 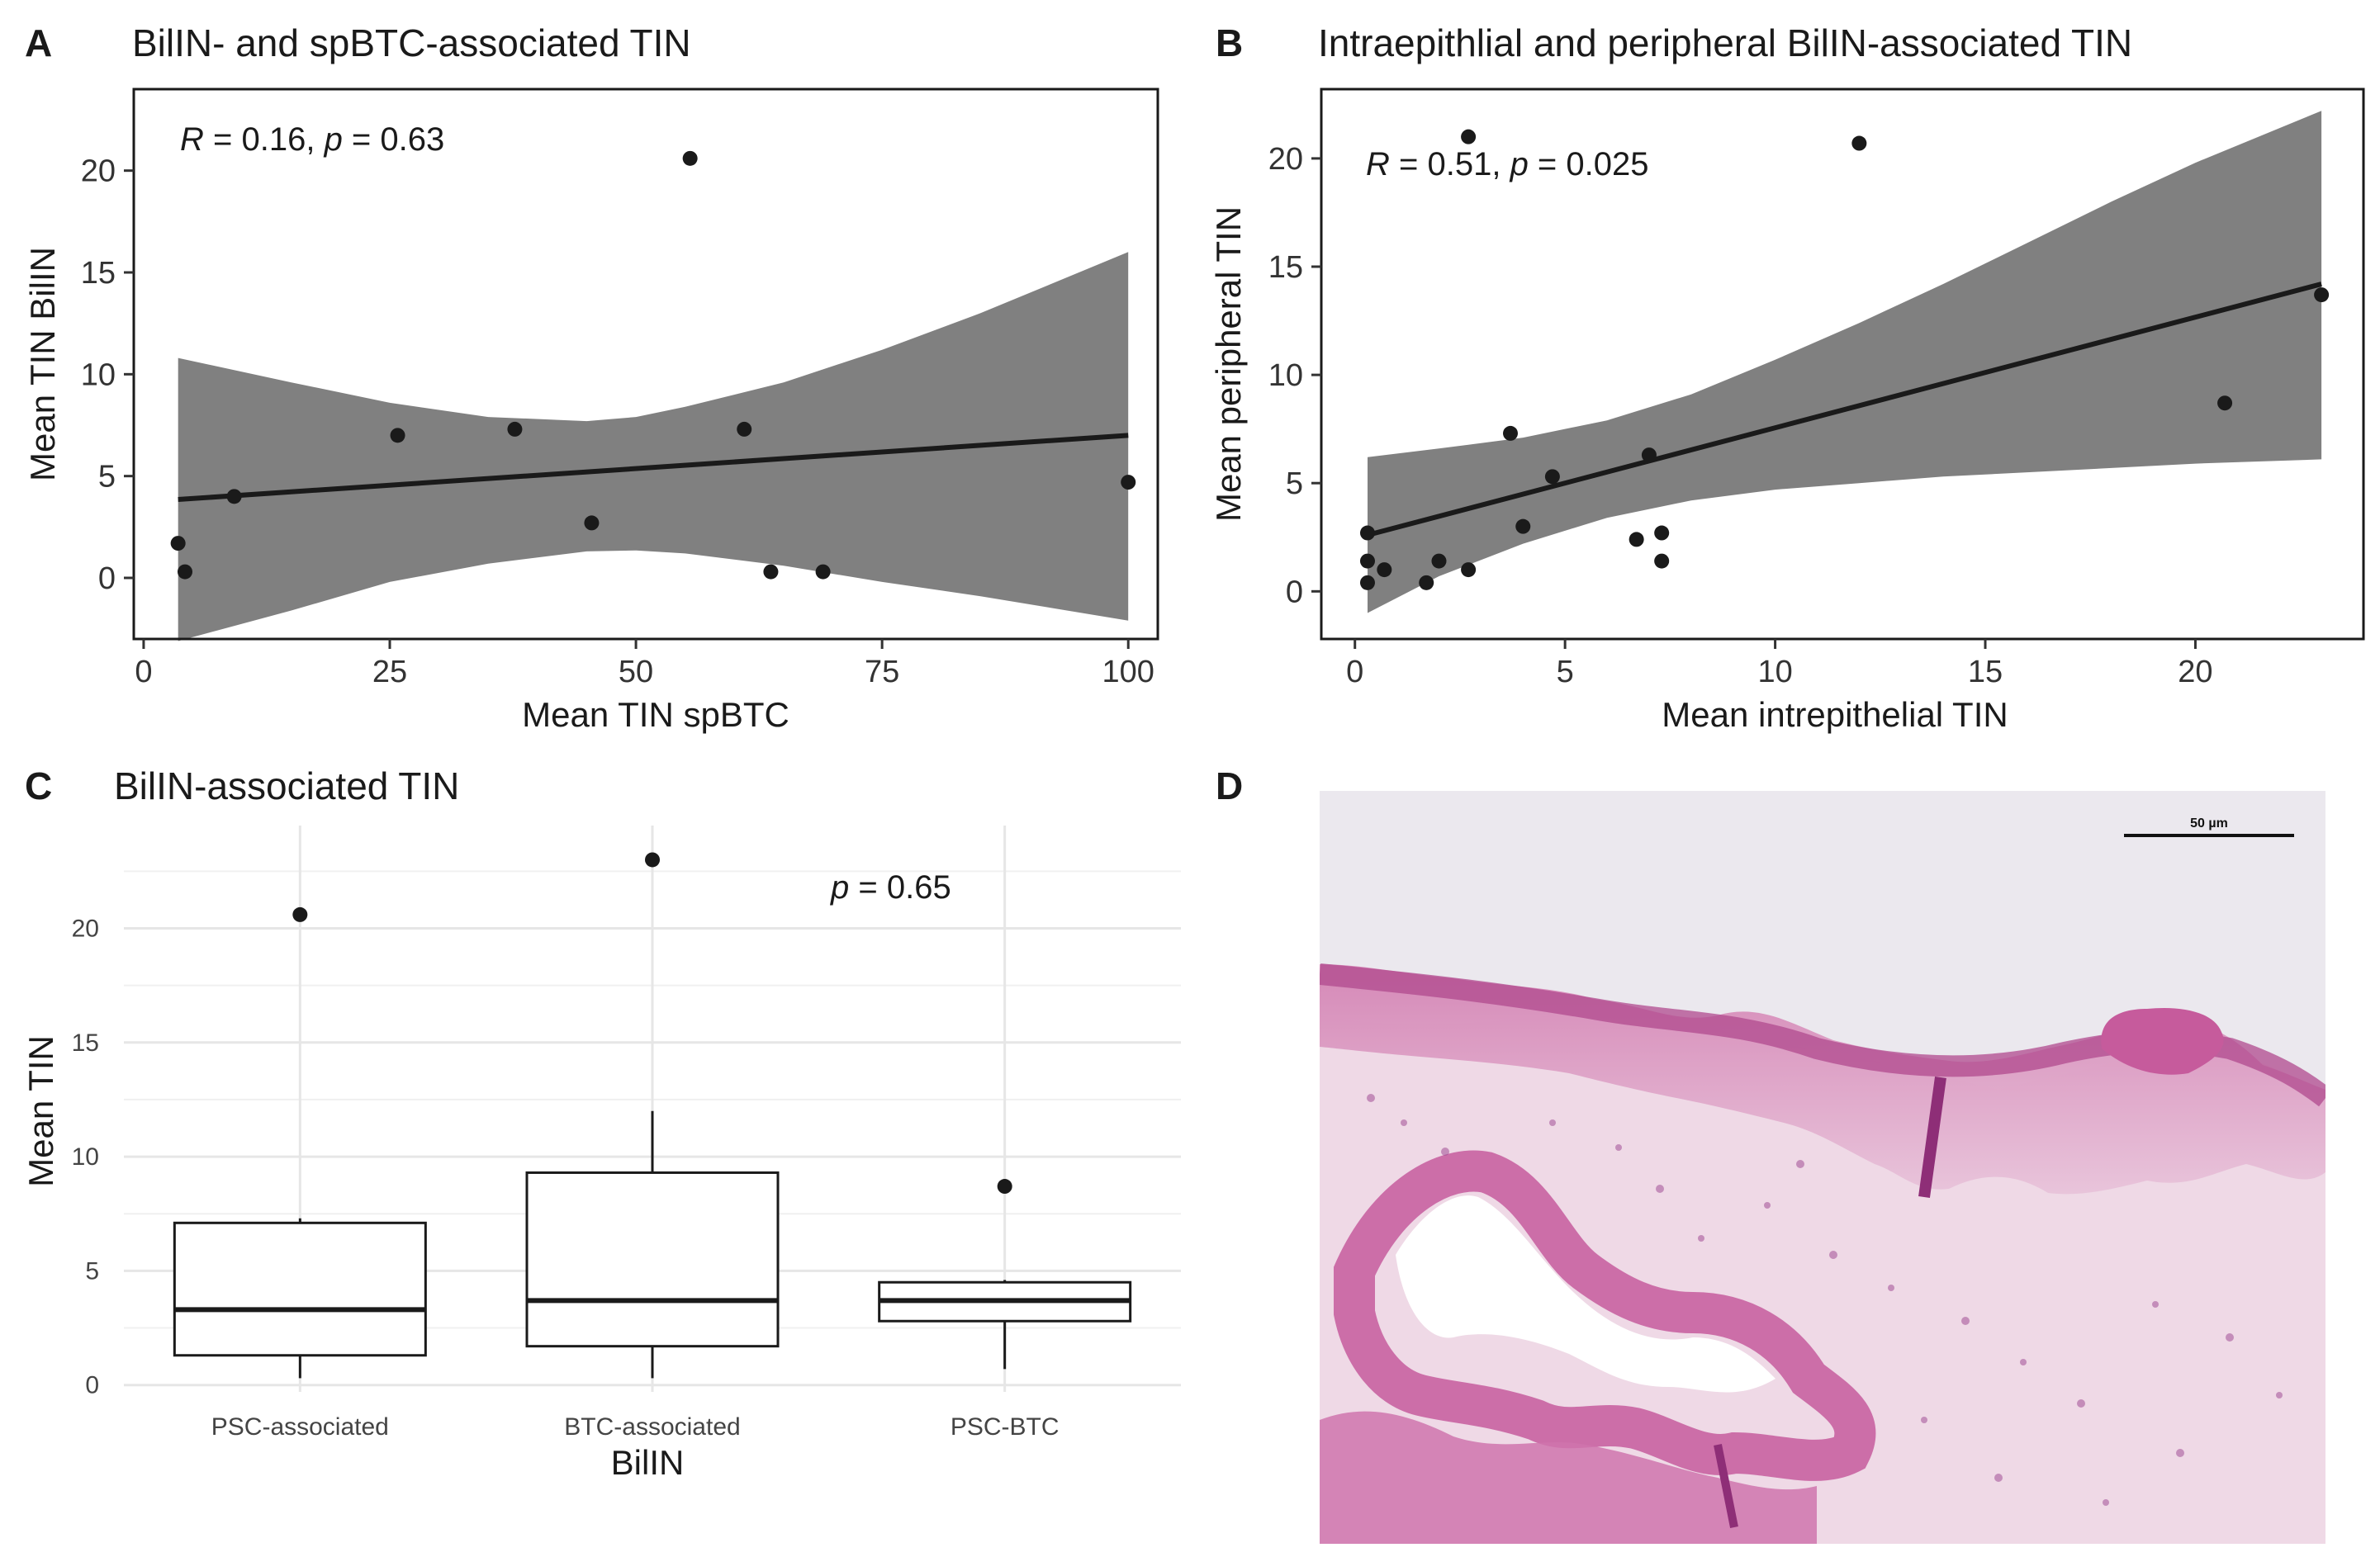 I want to click on panel-b-x-tick-label: 20, so click(x=2195, y=672).